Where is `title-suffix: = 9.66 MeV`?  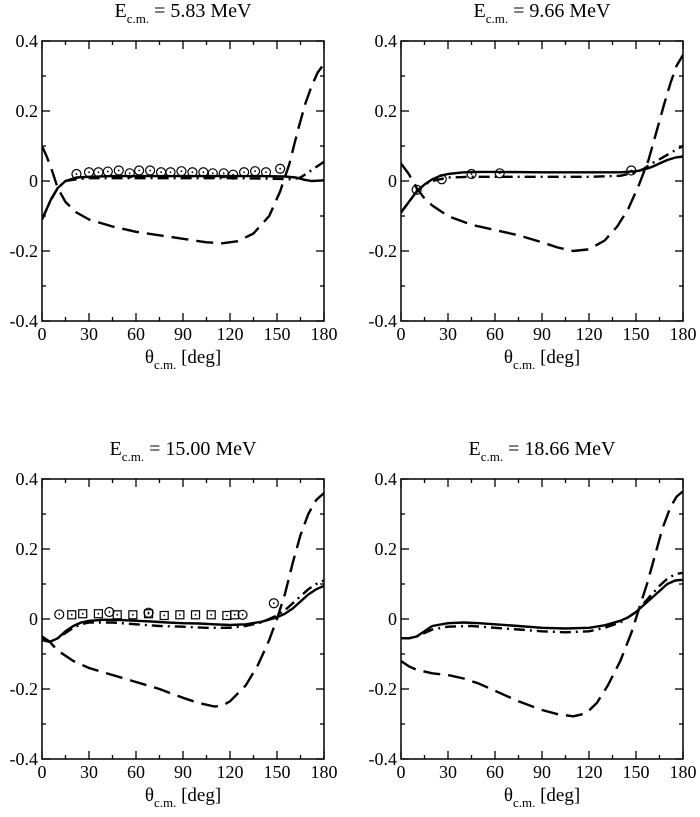
title-suffix: = 9.66 MeV is located at coordinates (559, 11).